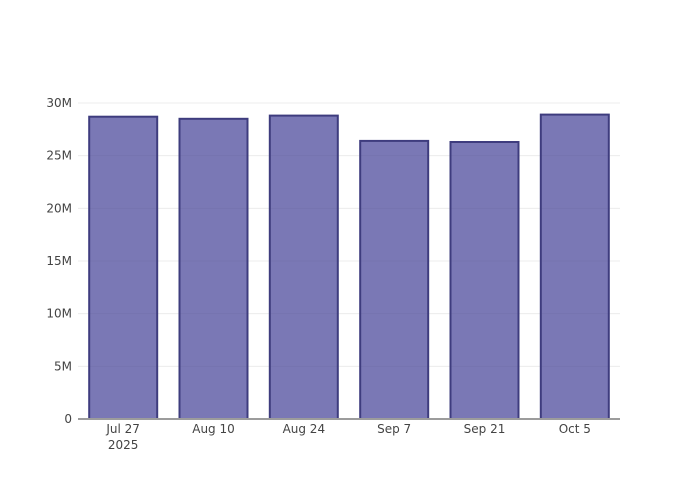  What do you see at coordinates (59, 103) in the screenshot?
I see `y-axis-tick-label: 30M` at bounding box center [59, 103].